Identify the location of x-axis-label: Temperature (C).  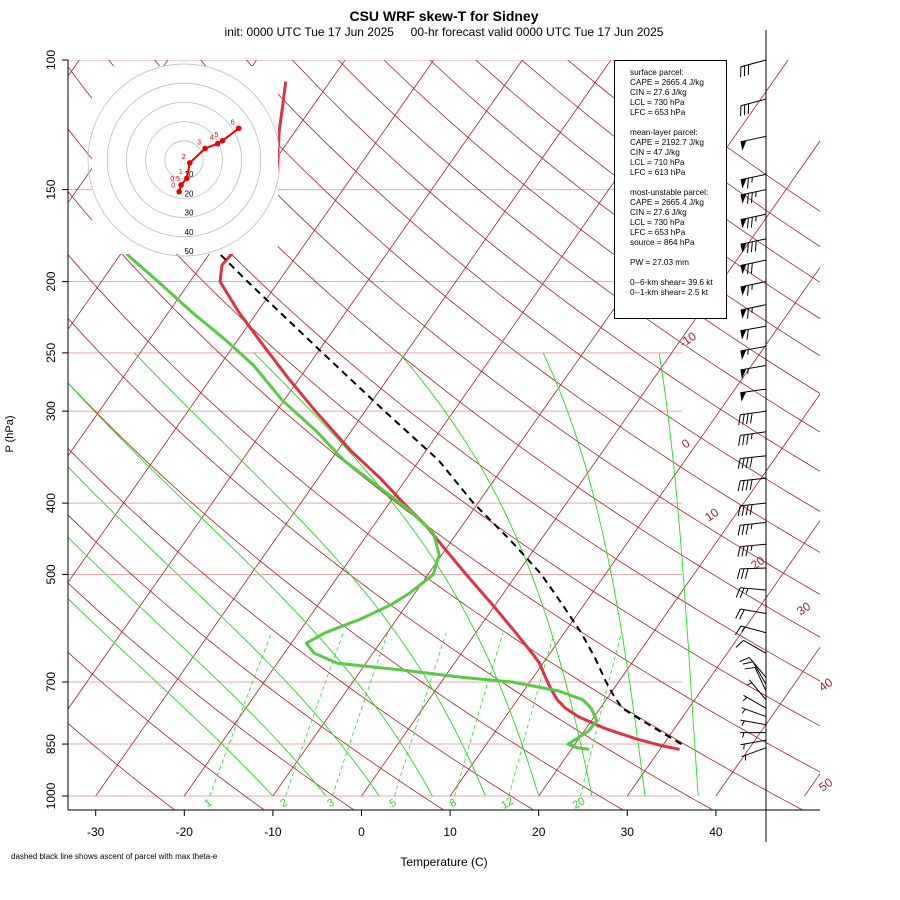
(444, 862).